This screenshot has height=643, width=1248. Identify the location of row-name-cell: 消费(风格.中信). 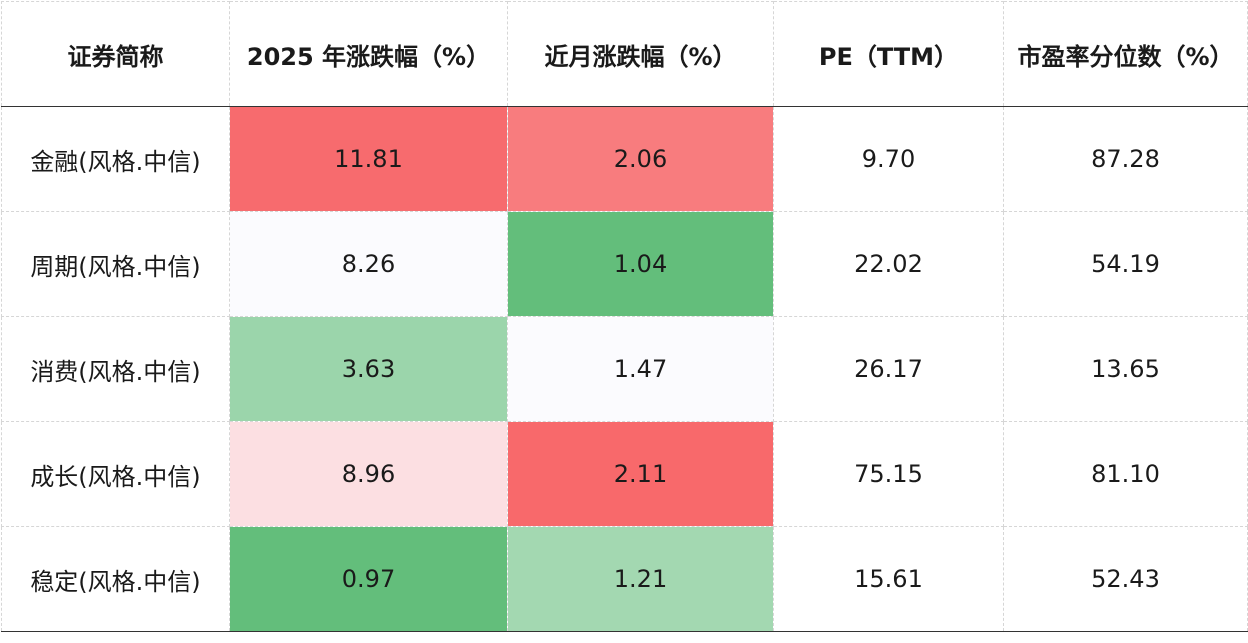
(115, 369).